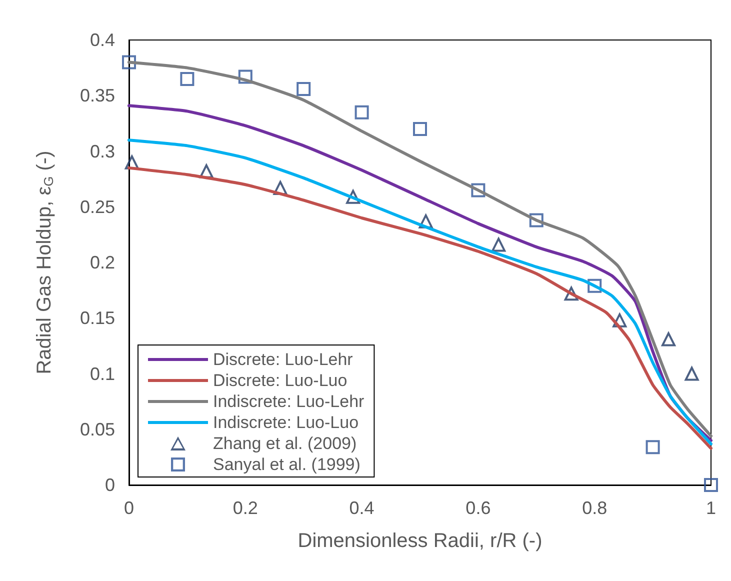  I want to click on y-tick-label: 0.1, so click(102, 374).